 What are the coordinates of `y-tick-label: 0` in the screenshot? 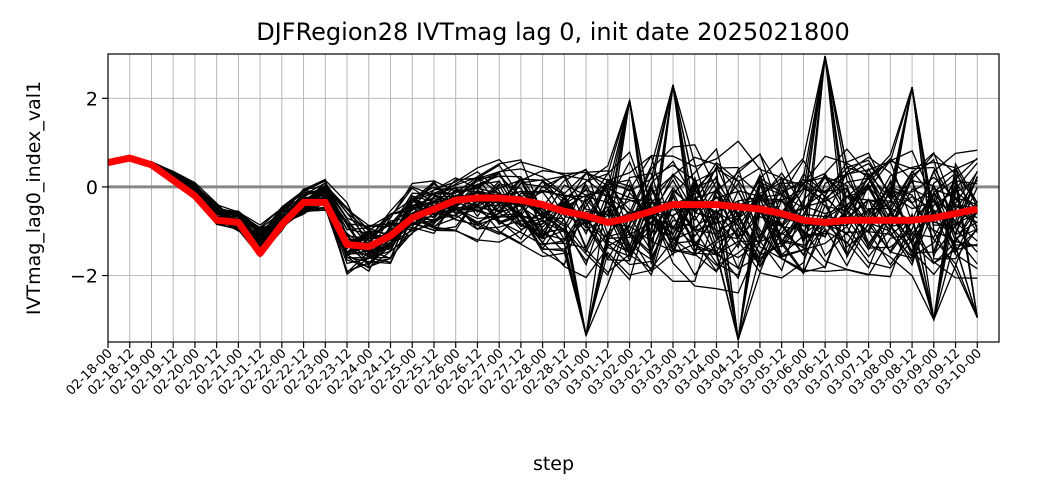 It's located at (92, 188).